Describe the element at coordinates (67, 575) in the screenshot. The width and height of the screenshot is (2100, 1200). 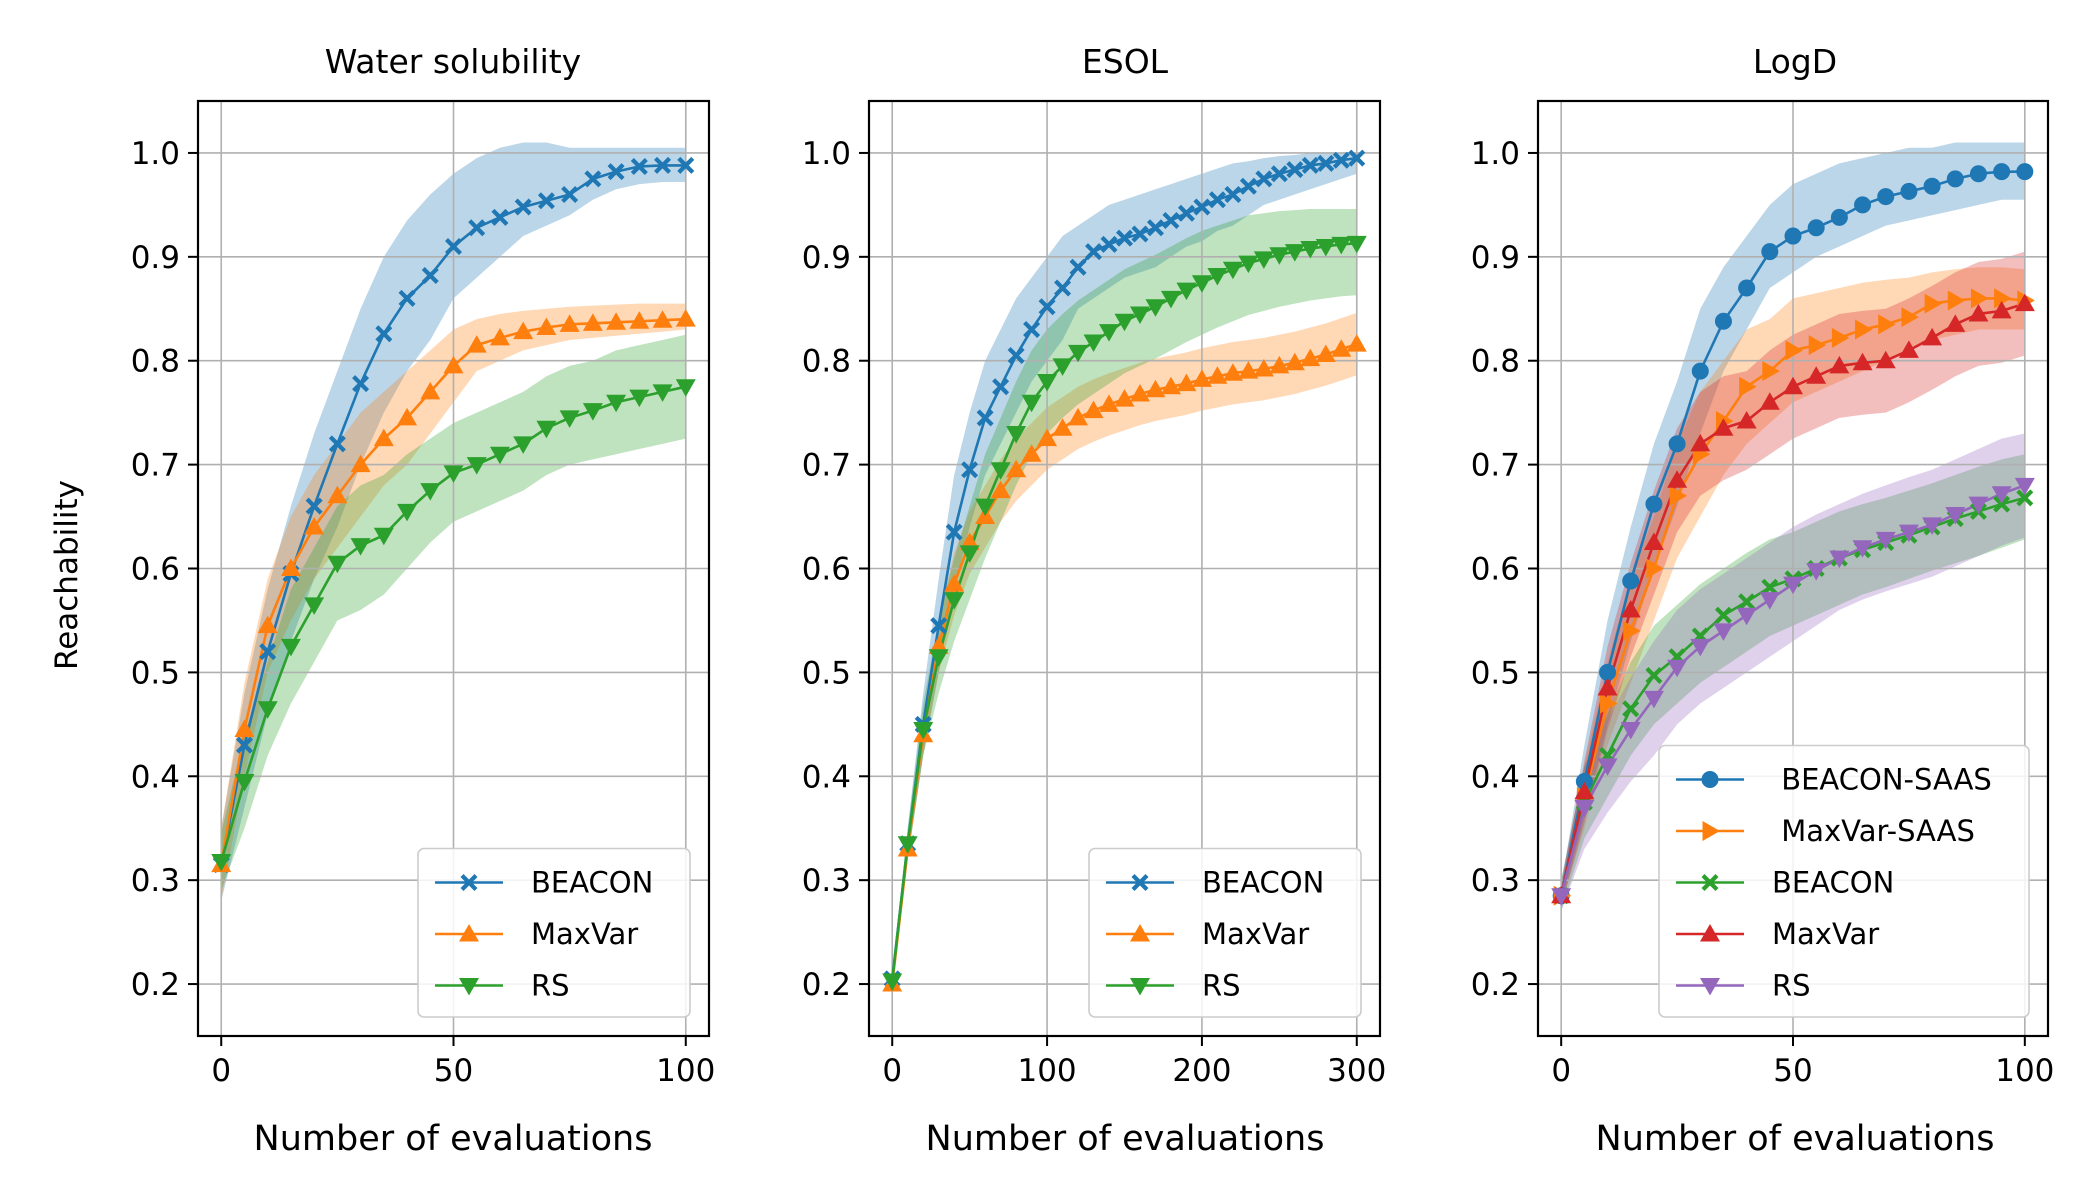
I see `figure-ylabel: Reachability` at that location.